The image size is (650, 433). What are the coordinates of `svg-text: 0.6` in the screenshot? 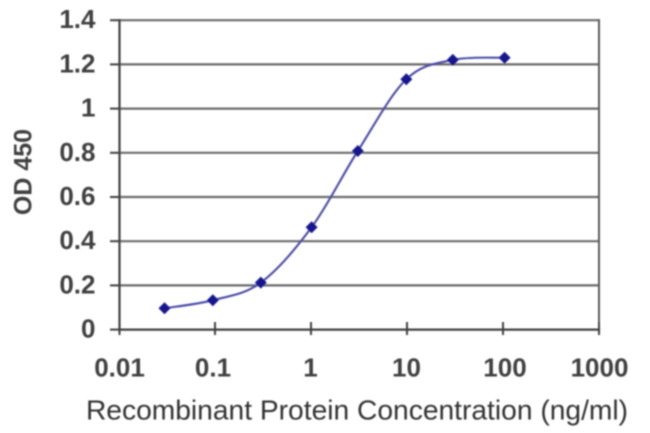 It's located at (77, 196).